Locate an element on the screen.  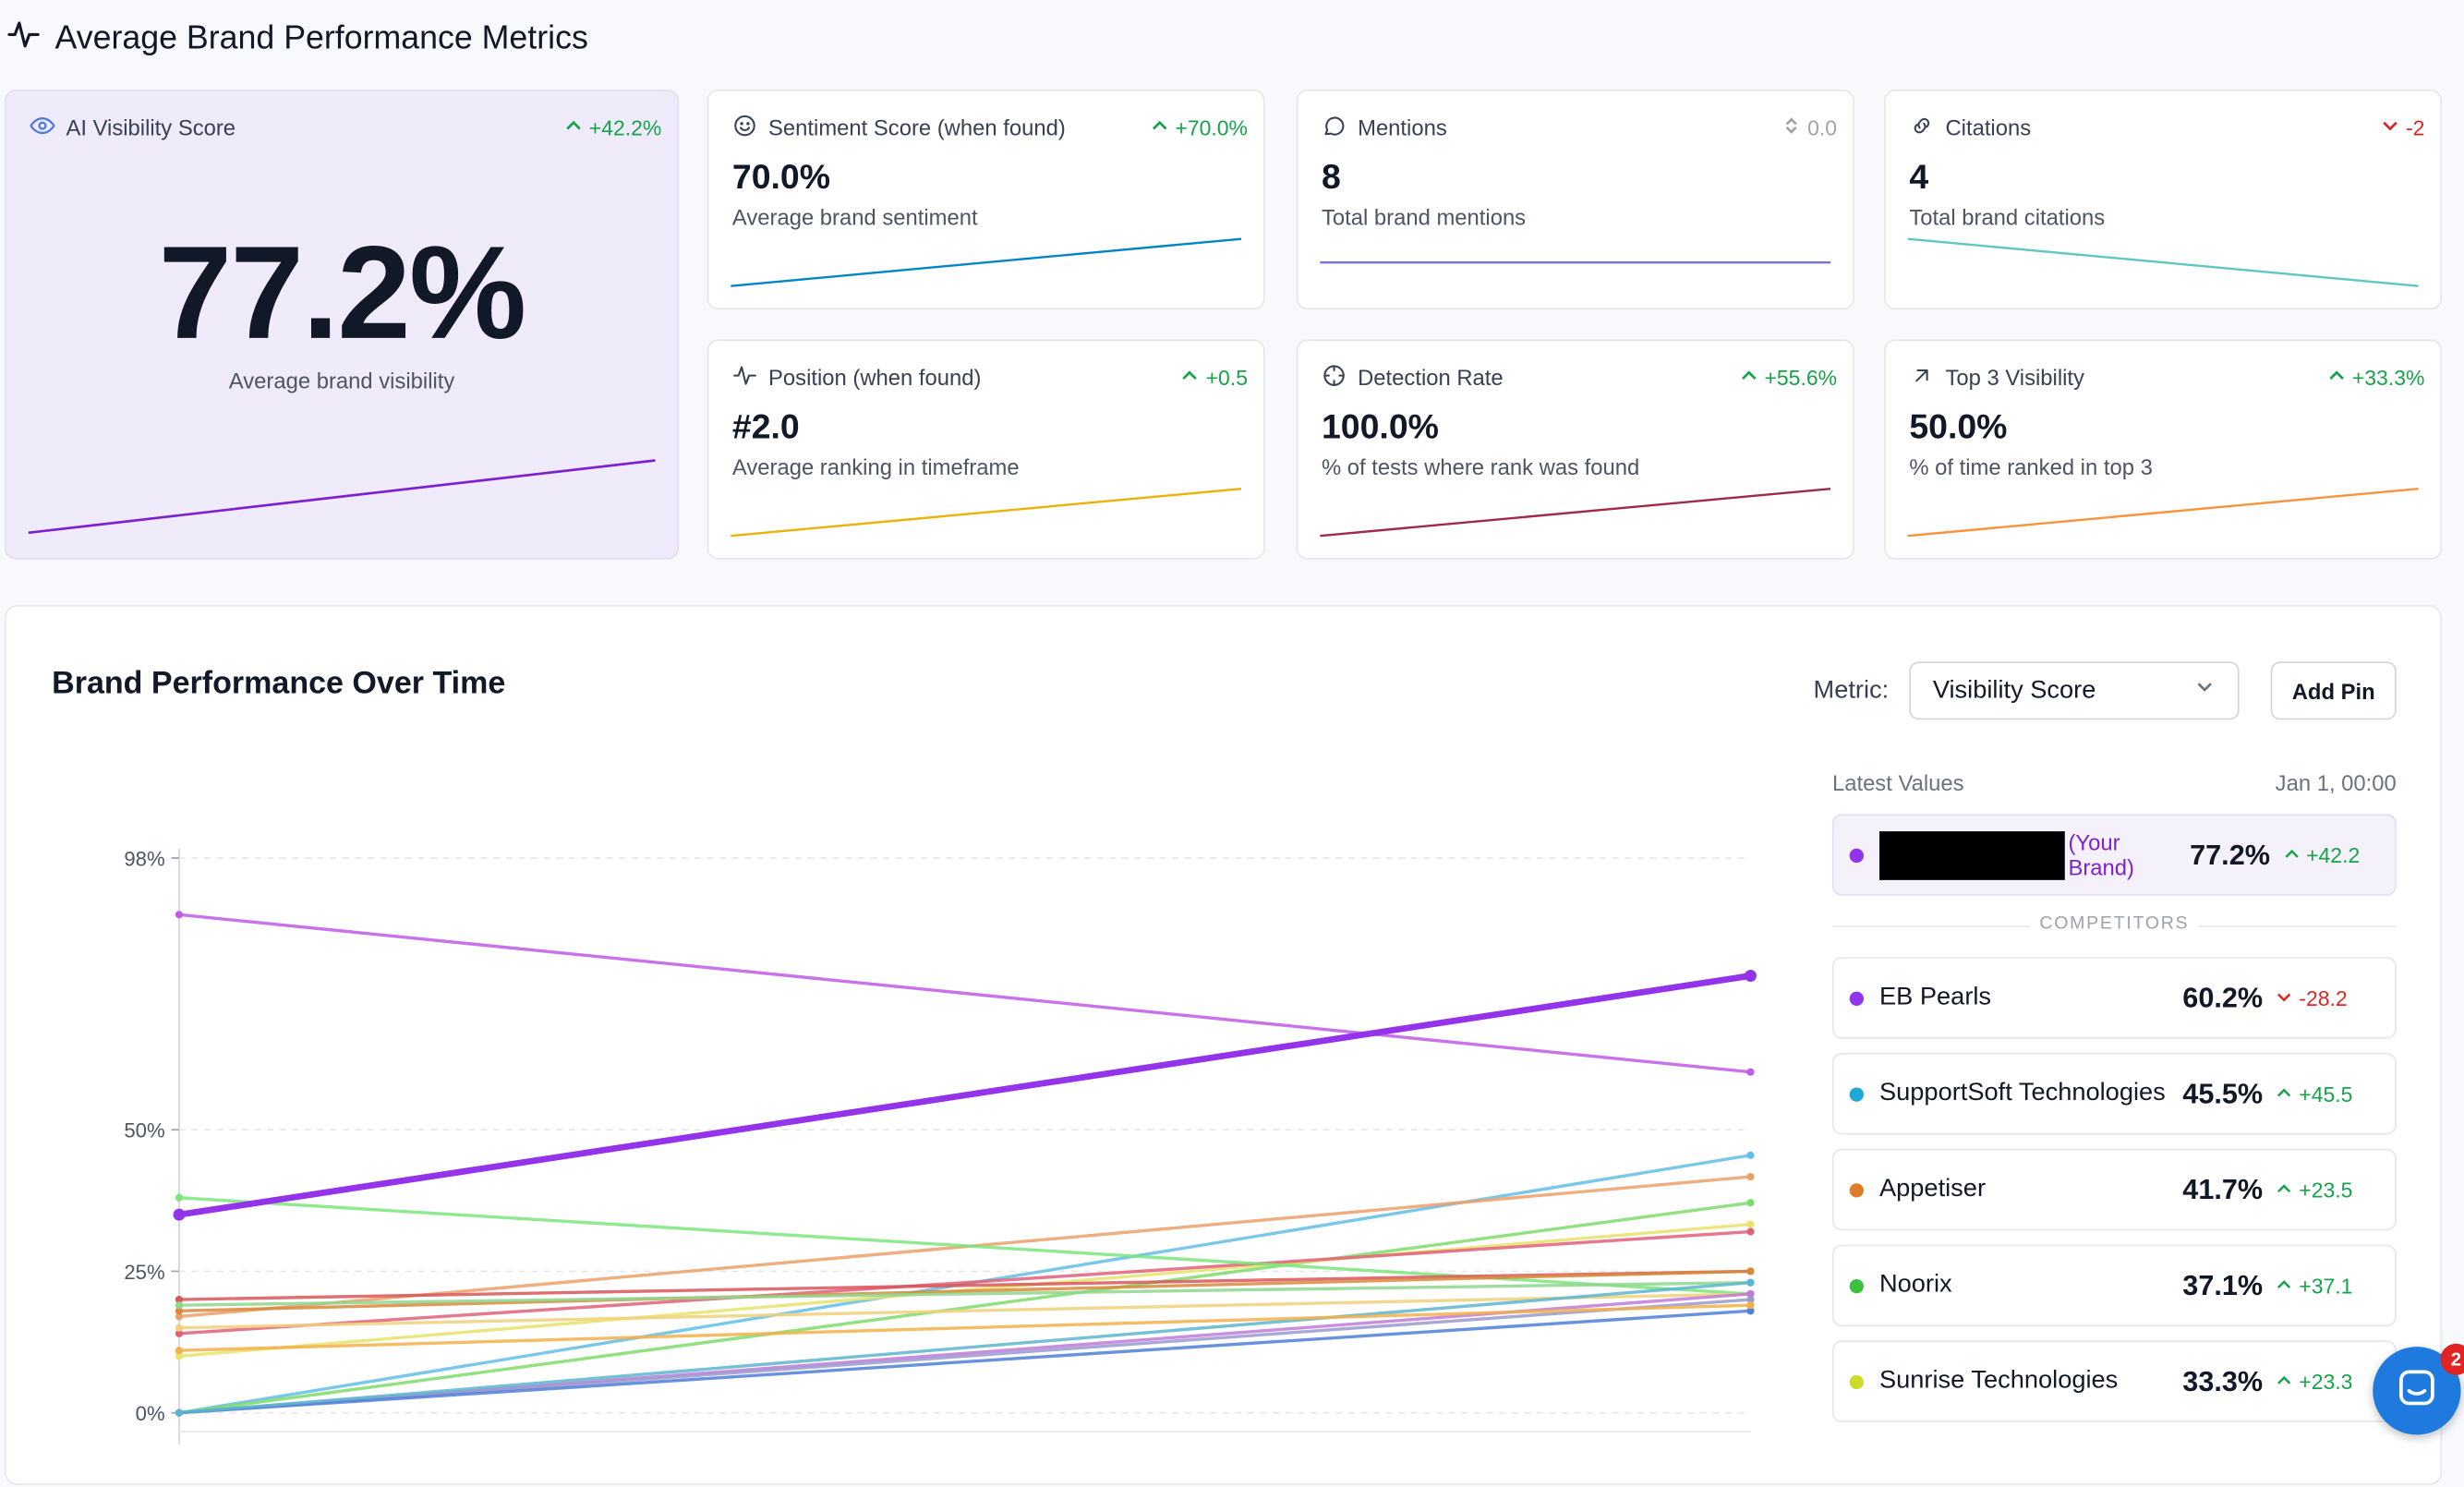
competitor-row: Appetiser 41.7% +23.5 is located at coordinates (2114, 1189).